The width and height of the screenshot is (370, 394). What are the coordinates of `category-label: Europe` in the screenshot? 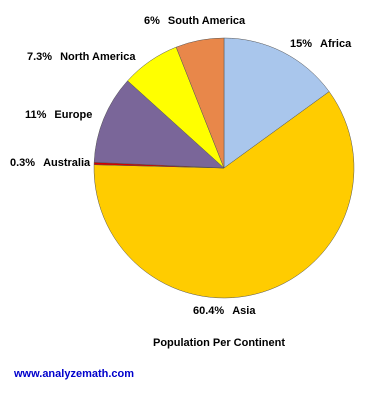 It's located at (73, 115).